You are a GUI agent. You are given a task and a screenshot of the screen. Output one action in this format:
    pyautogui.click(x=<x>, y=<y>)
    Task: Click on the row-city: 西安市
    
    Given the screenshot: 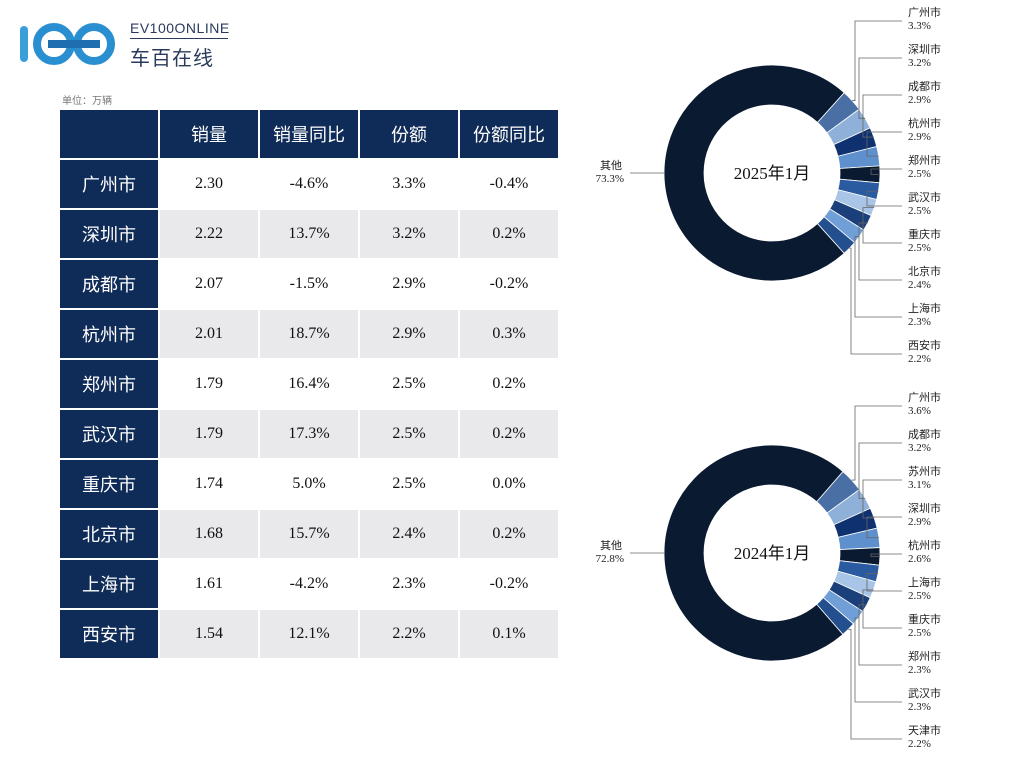 What is the action you would take?
    pyautogui.click(x=109, y=634)
    